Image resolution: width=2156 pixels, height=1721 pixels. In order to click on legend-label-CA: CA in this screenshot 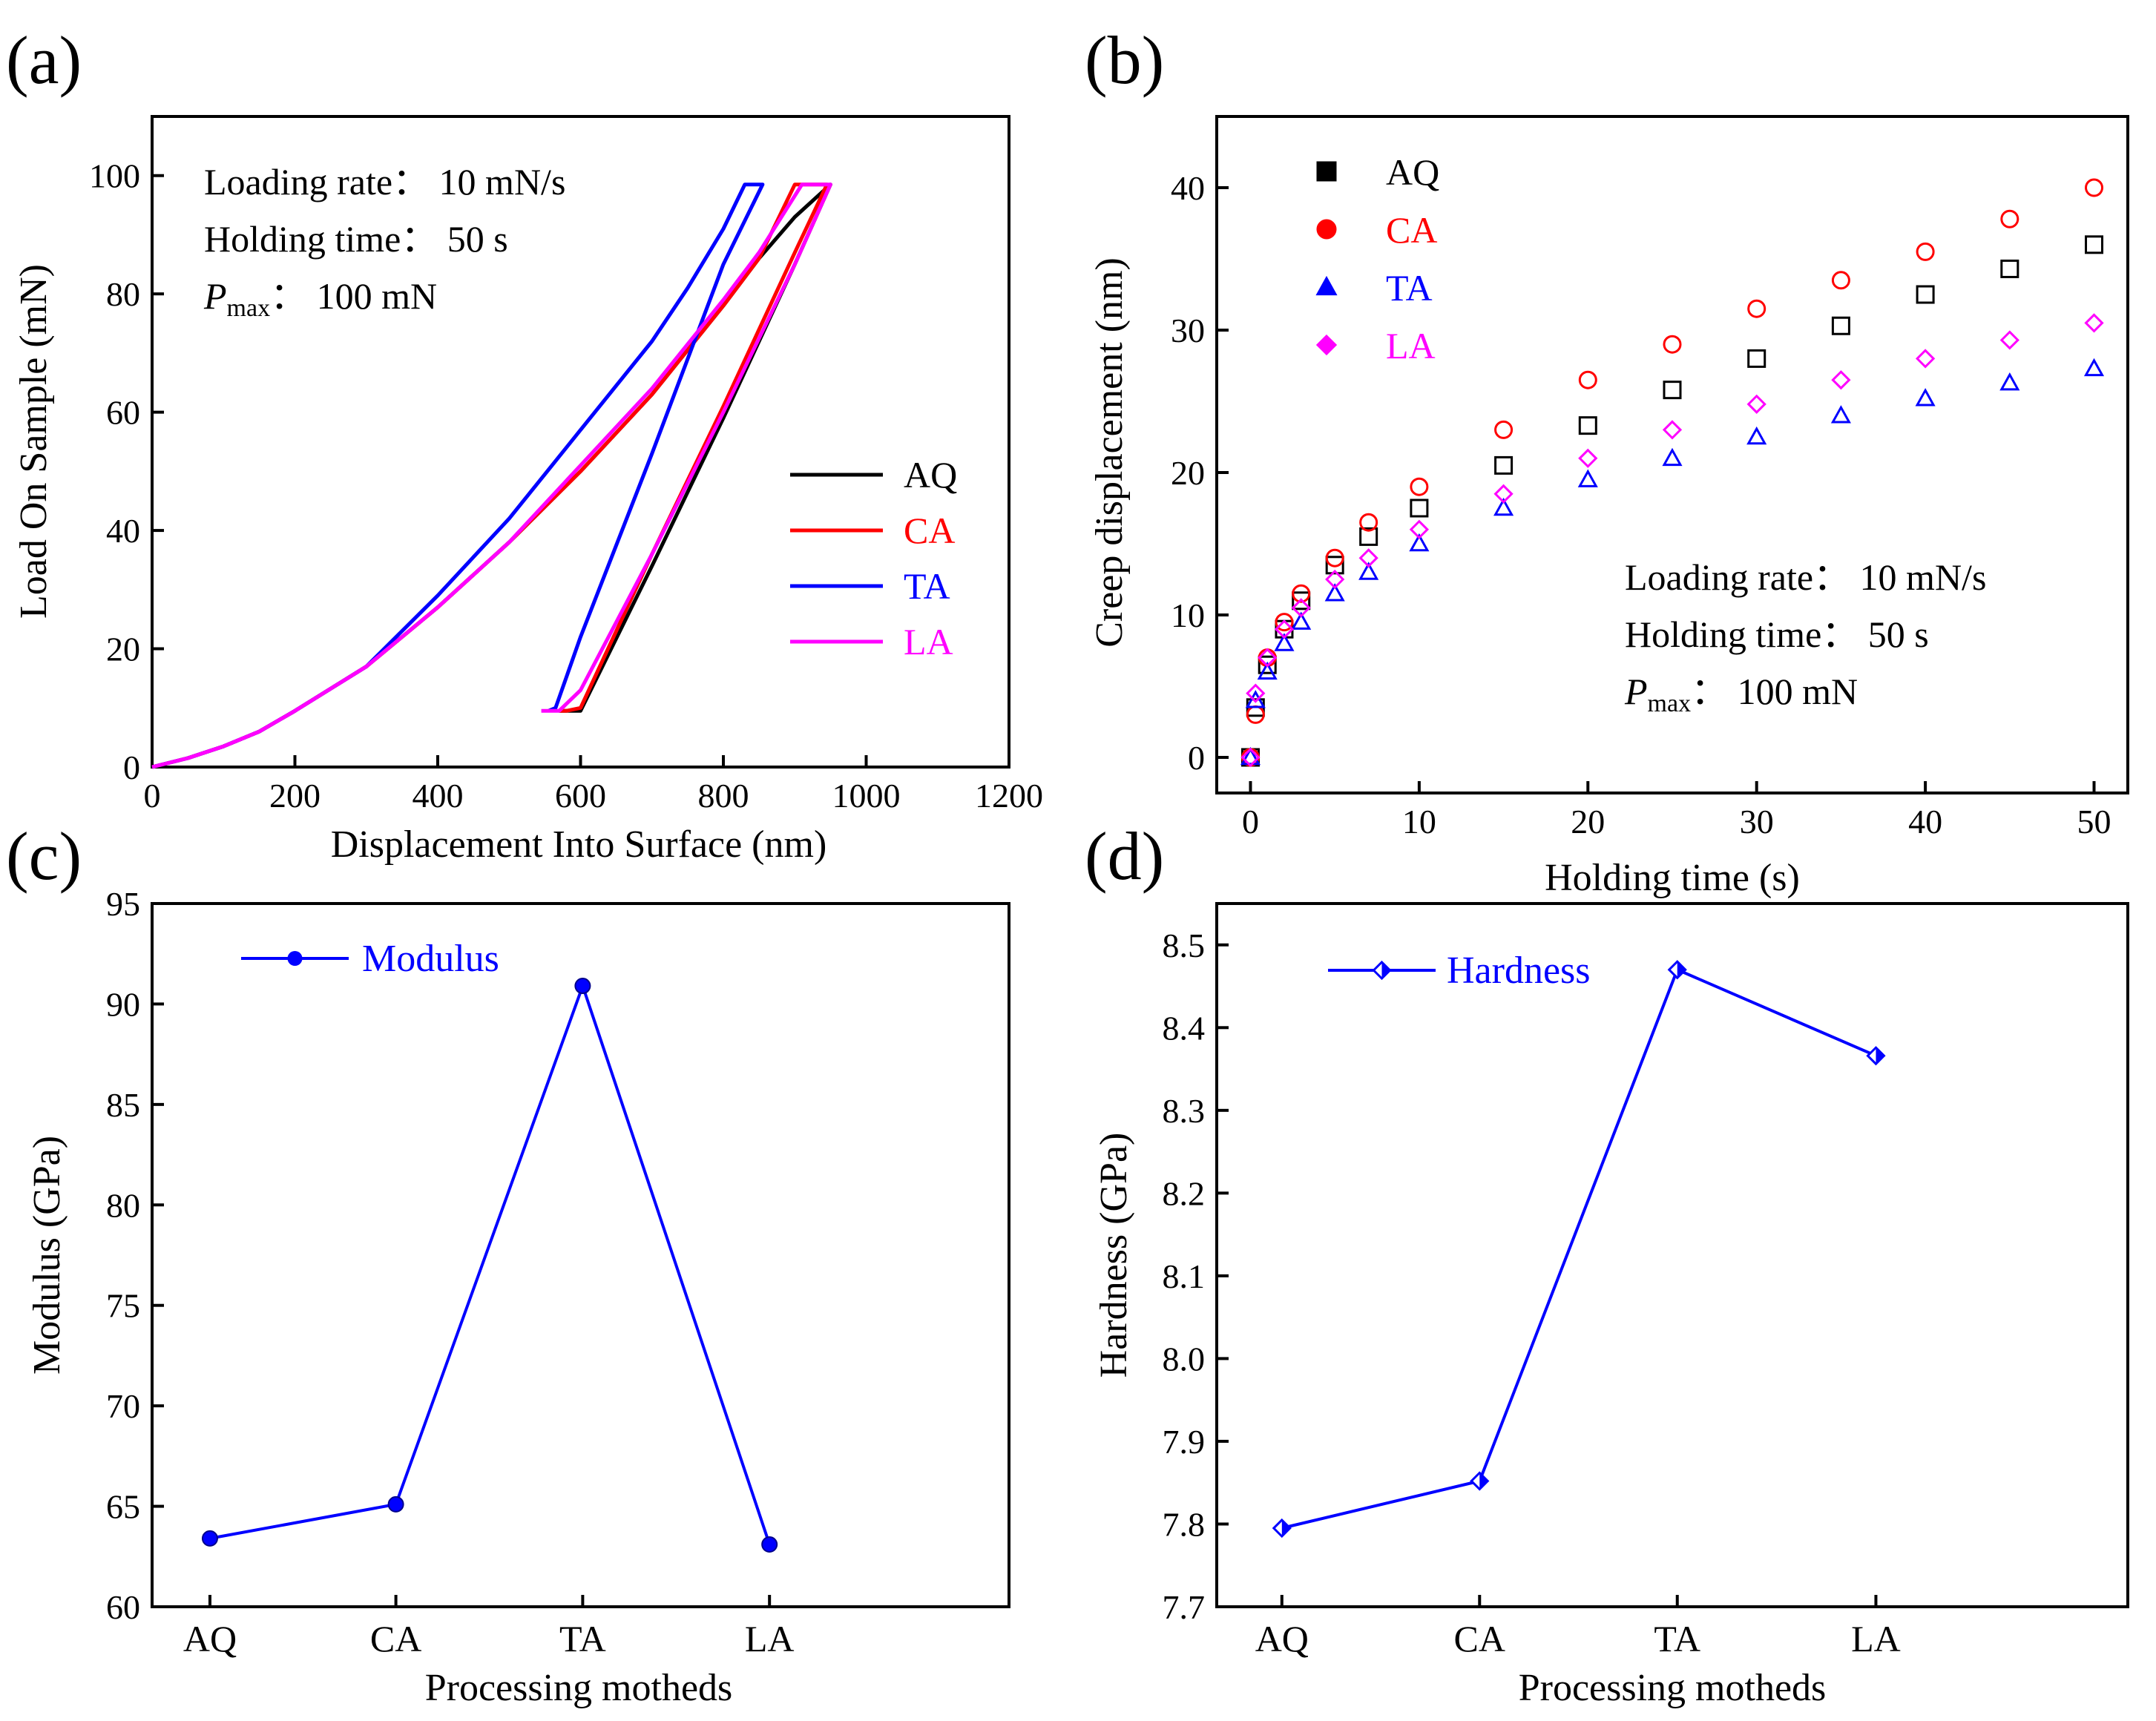, I will do `click(930, 531)`.